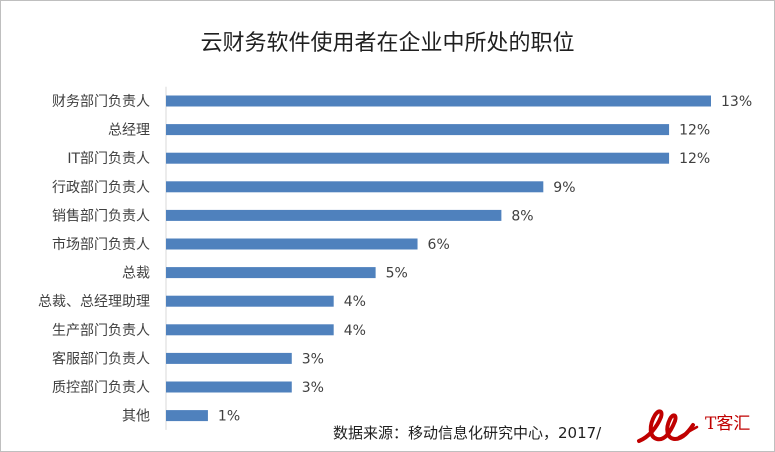  Describe the element at coordinates (736, 102) in the screenshot. I see `value-label-0: 13%` at that location.